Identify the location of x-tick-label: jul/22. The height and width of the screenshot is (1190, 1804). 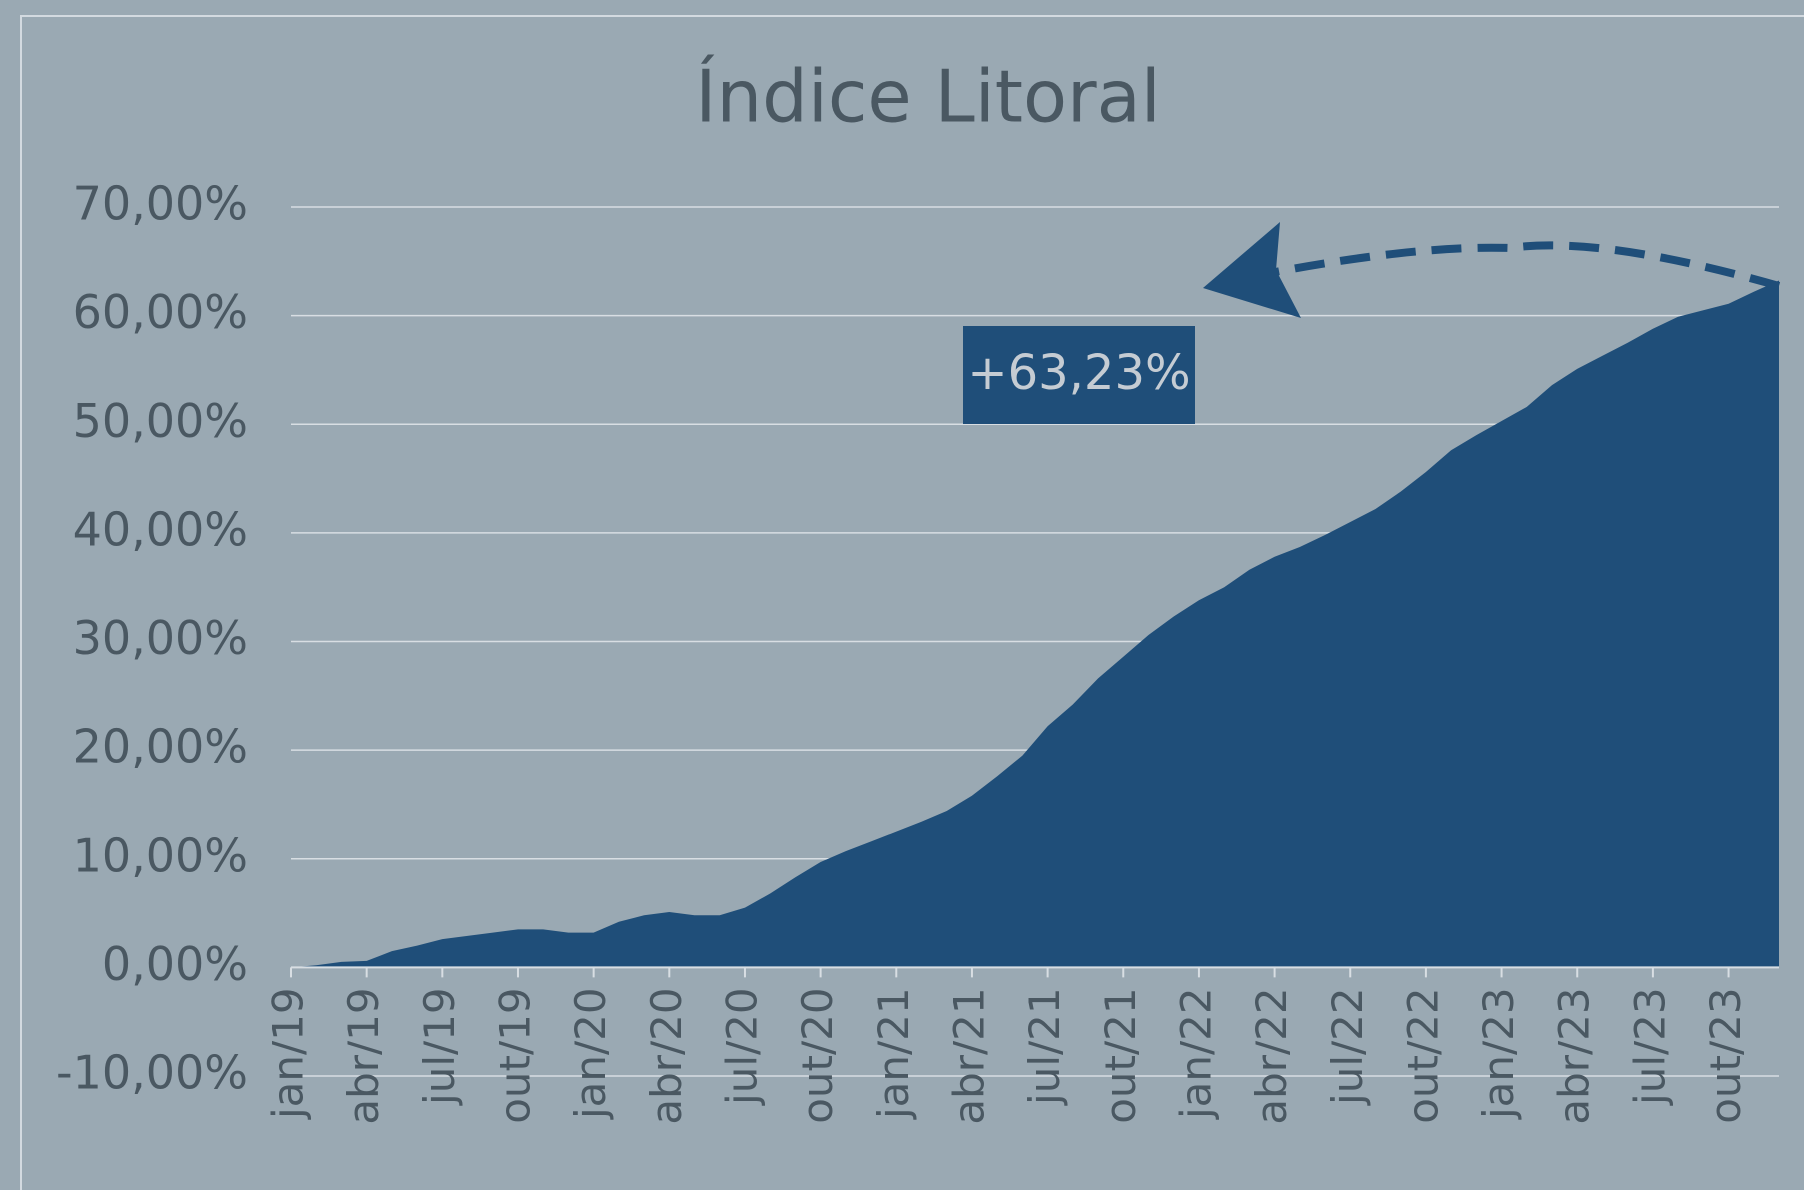
(1347, 1046).